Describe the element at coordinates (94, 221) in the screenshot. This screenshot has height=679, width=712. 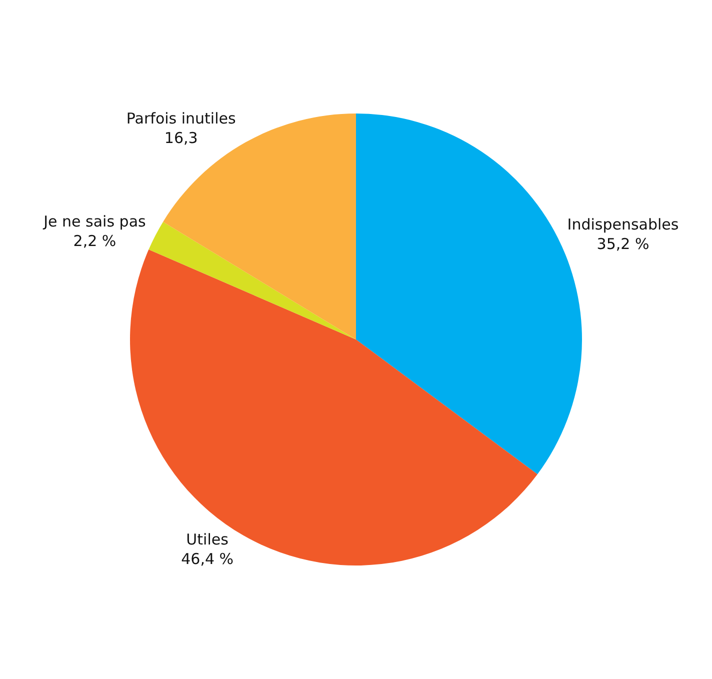
I see `slice-label: Je ne sais pas` at that location.